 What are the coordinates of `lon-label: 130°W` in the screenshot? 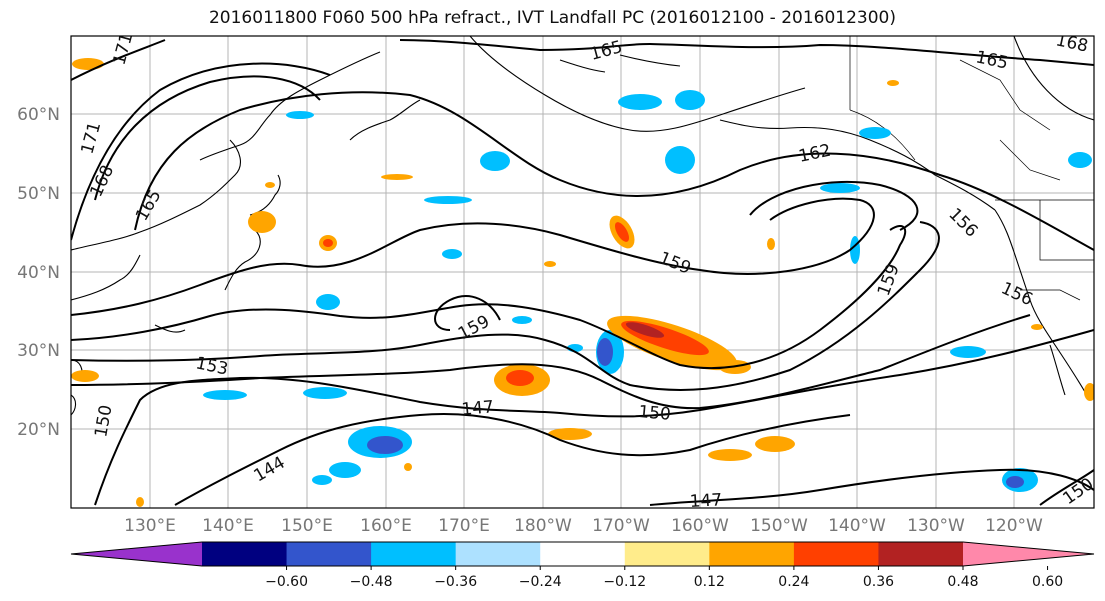 It's located at (936, 526).